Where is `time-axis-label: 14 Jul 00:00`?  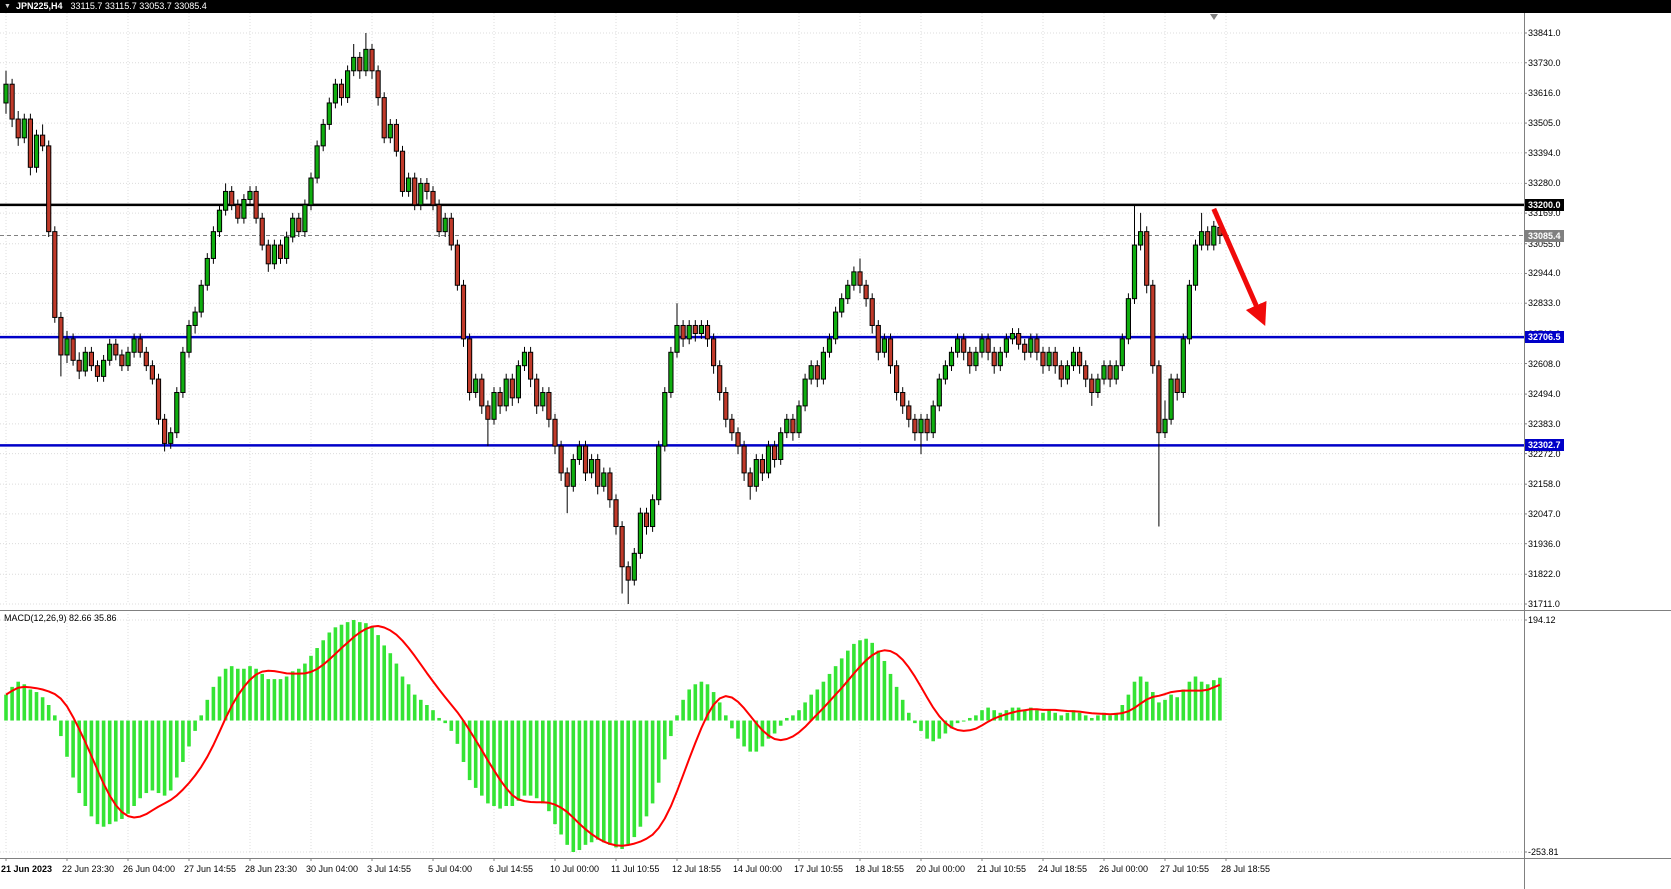 time-axis-label: 14 Jul 00:00 is located at coordinates (758, 869).